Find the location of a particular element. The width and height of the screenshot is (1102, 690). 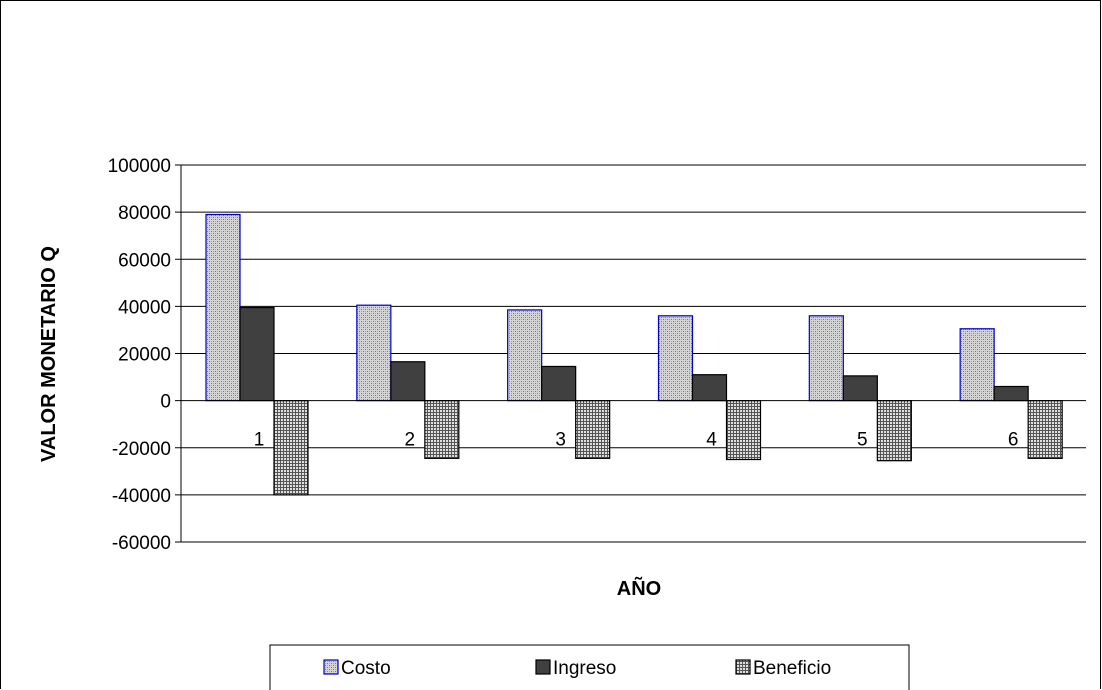

legend-swatch-beneficio is located at coordinates (743, 667).